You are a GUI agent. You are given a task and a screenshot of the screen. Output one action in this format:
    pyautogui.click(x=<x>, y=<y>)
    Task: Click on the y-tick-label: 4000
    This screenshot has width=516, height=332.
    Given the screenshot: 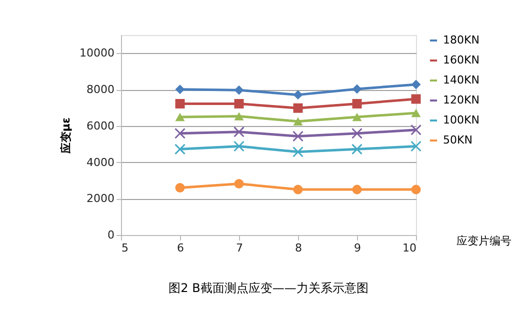 What is the action you would take?
    pyautogui.click(x=100, y=162)
    